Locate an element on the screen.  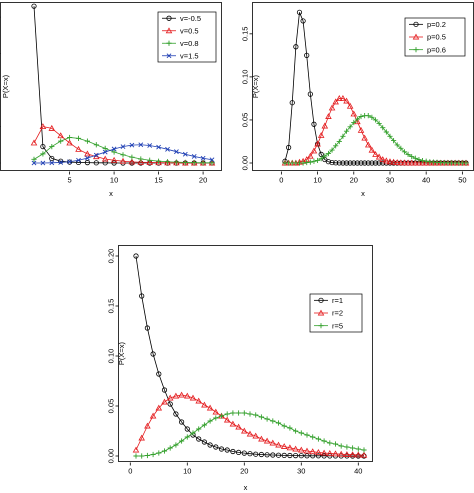
legend-label: p=0.2 is located at coordinates (436, 24).